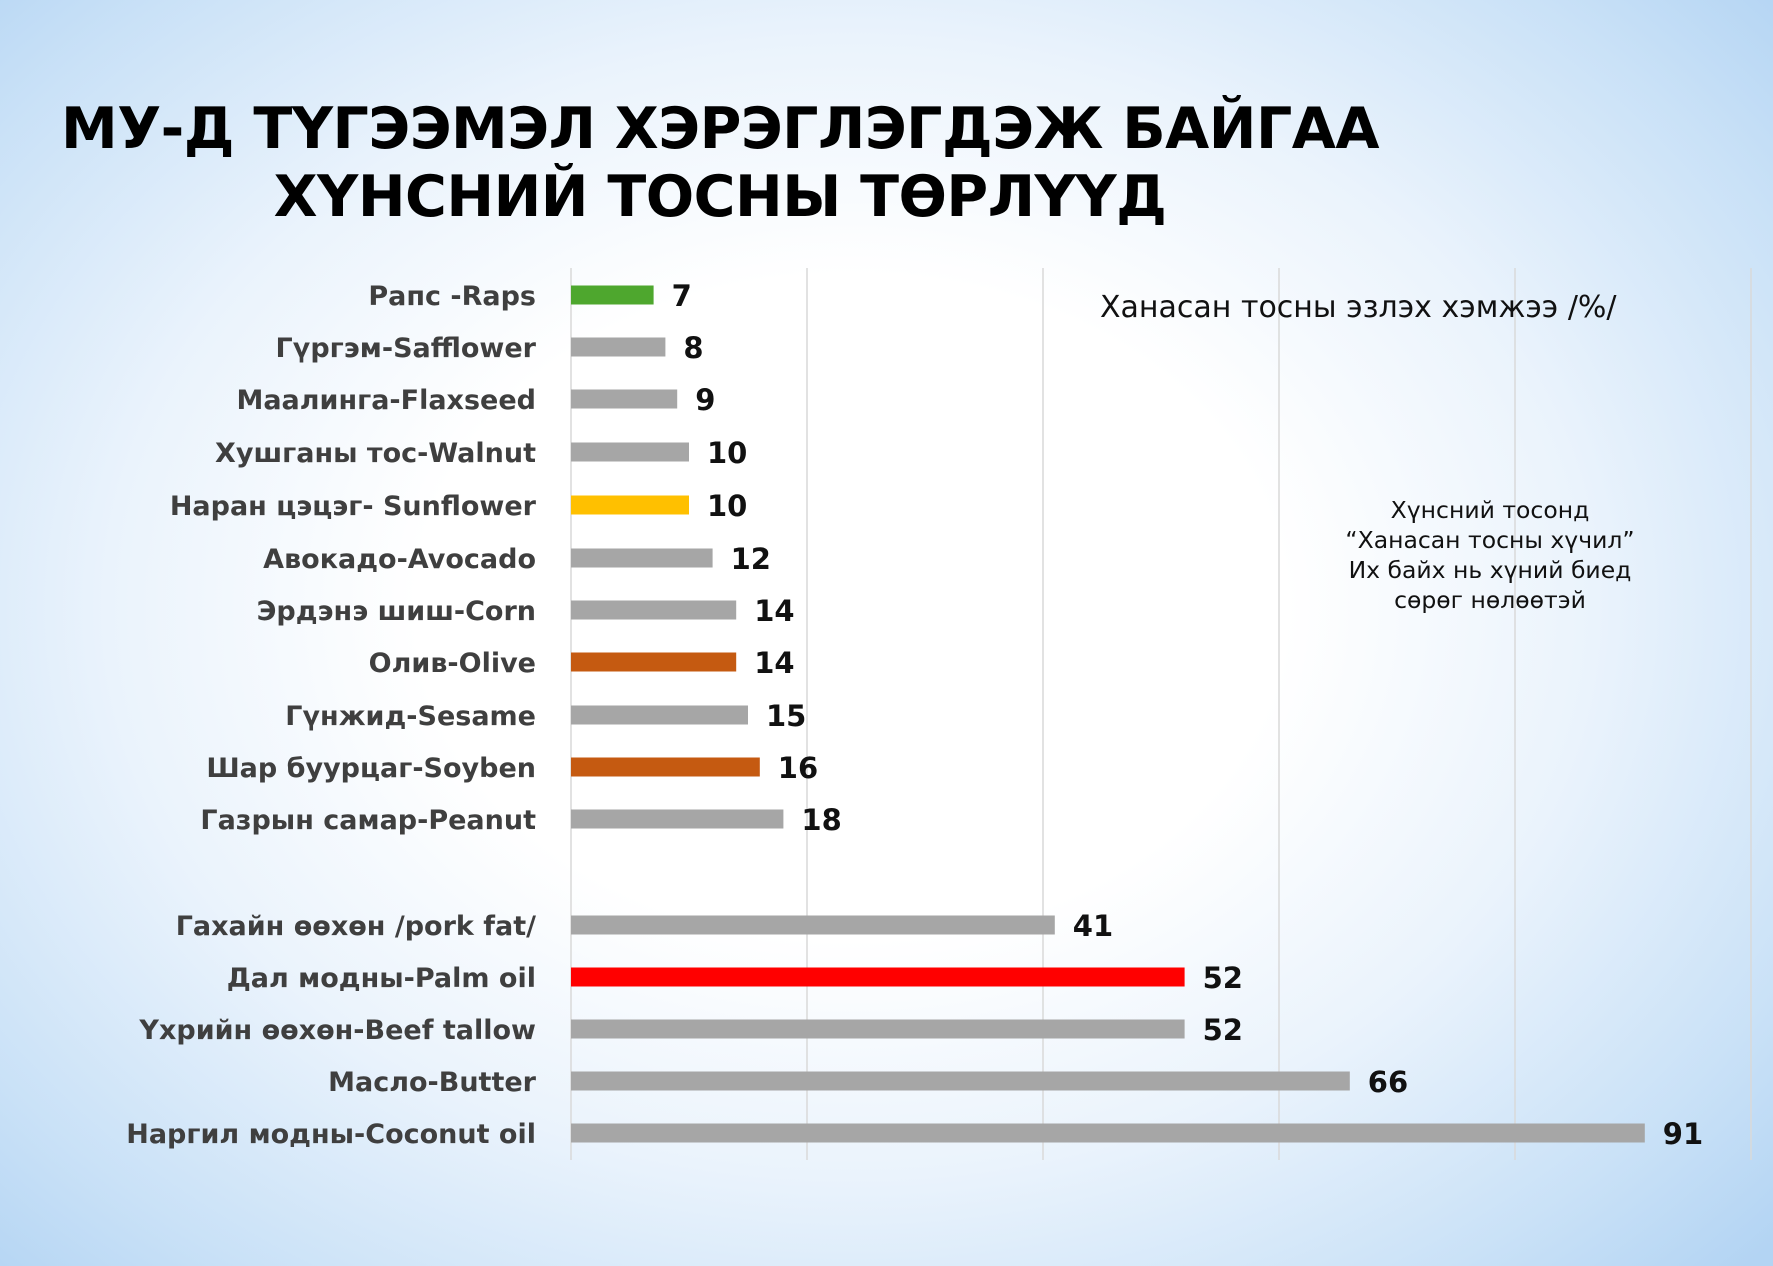  What do you see at coordinates (375, 453) in the screenshot?
I see `category-label: Хушганы тос-Walnut` at bounding box center [375, 453].